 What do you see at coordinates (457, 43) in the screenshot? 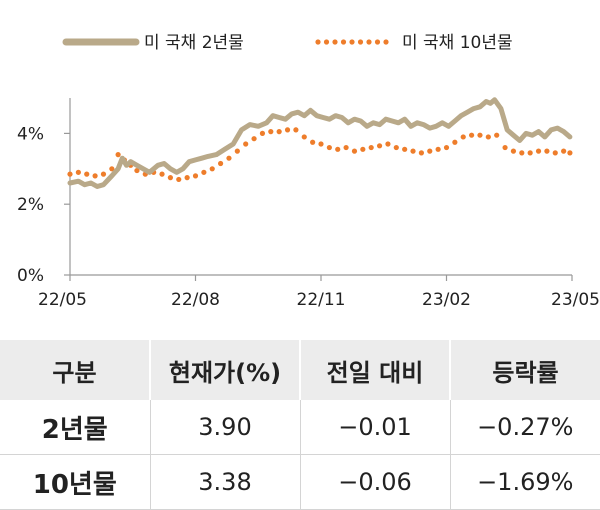
I see `legend-label-10y: 미 국채 10년물` at bounding box center [457, 43].